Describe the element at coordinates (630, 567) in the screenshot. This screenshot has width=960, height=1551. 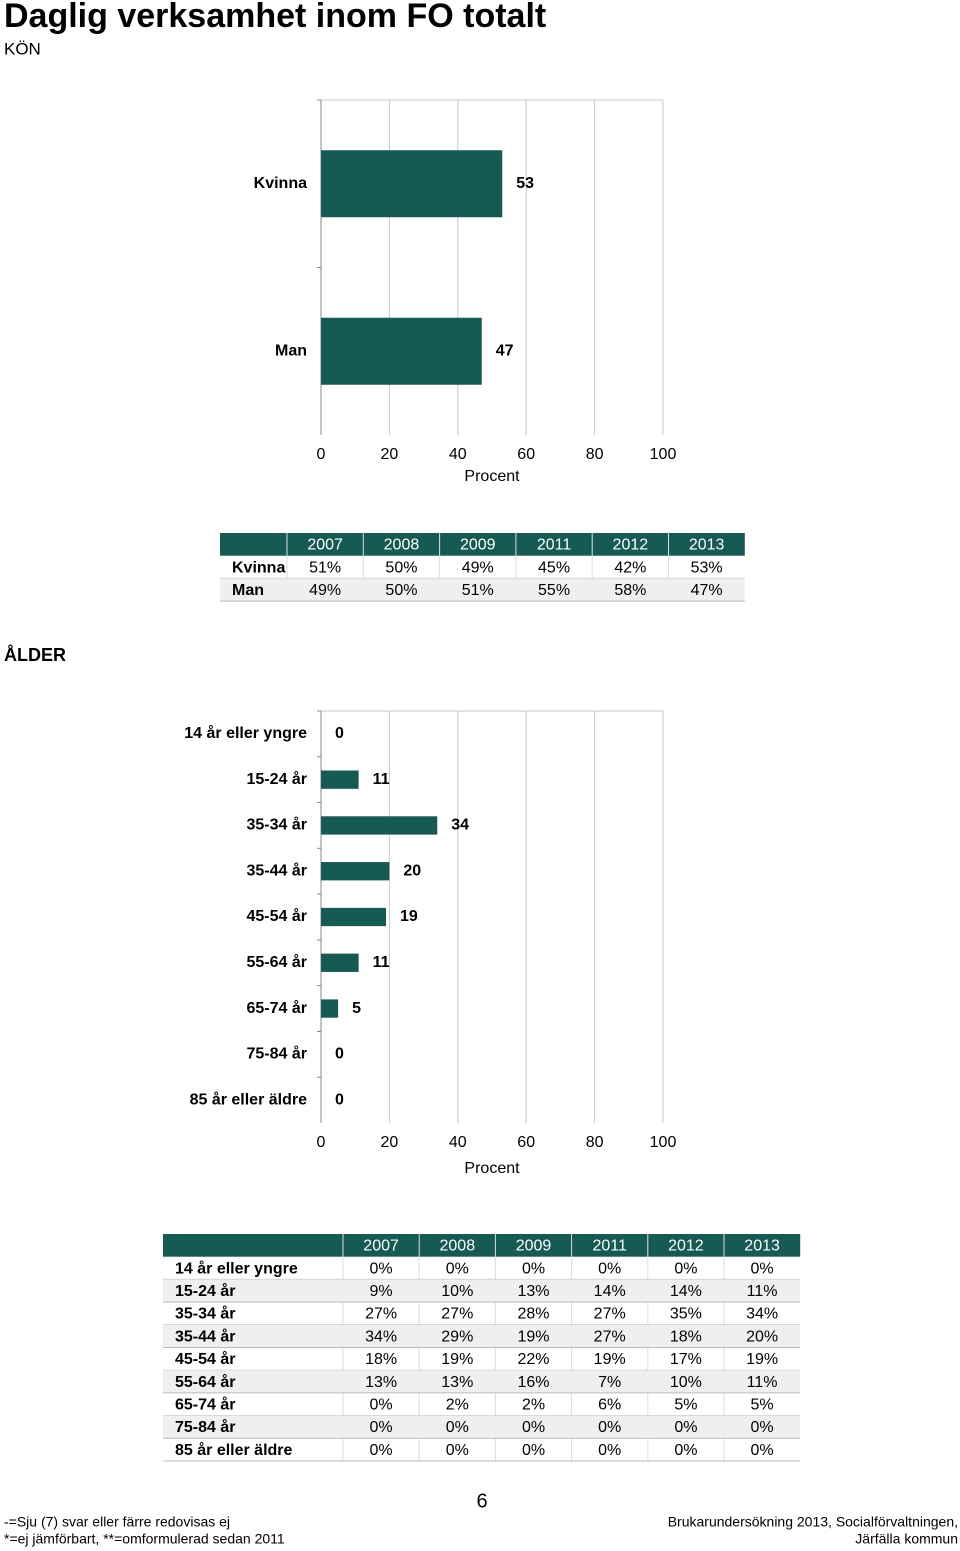
I see `table-cell: 42%` at that location.